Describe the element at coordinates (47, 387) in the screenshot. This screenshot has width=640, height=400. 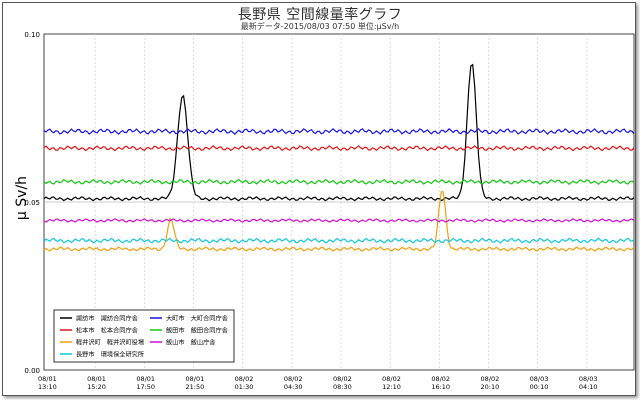
I see `x-tick-label: 13:10` at that location.